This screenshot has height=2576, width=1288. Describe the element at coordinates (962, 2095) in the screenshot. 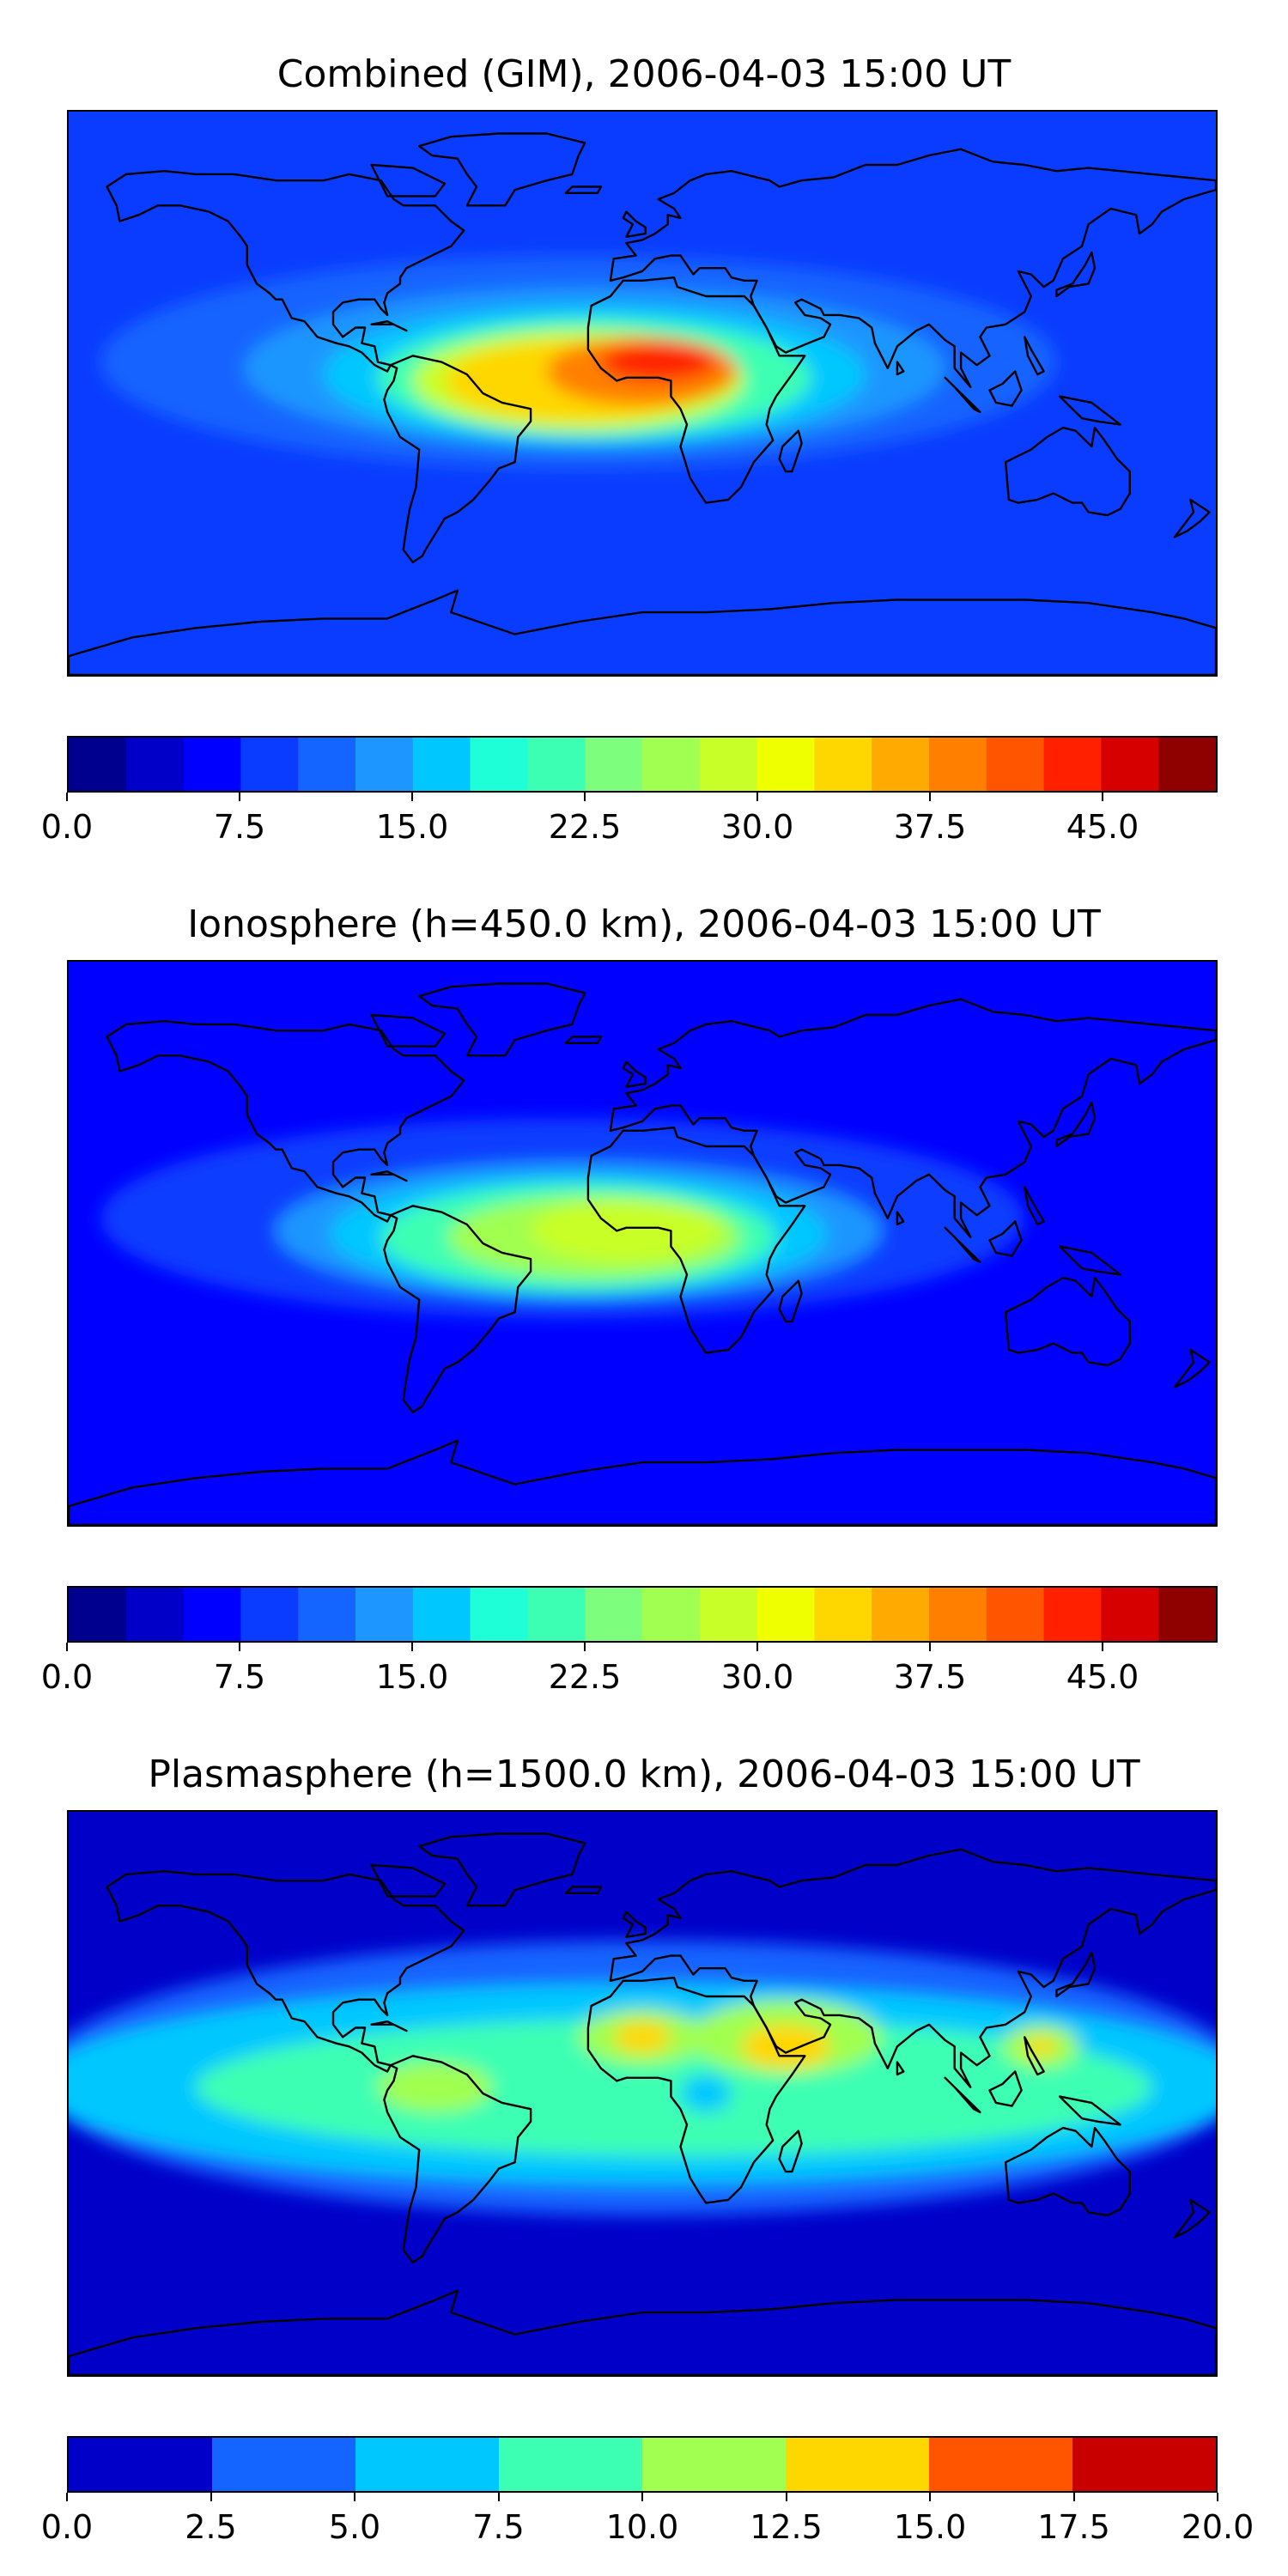

I see `coastline-sumatra` at that location.